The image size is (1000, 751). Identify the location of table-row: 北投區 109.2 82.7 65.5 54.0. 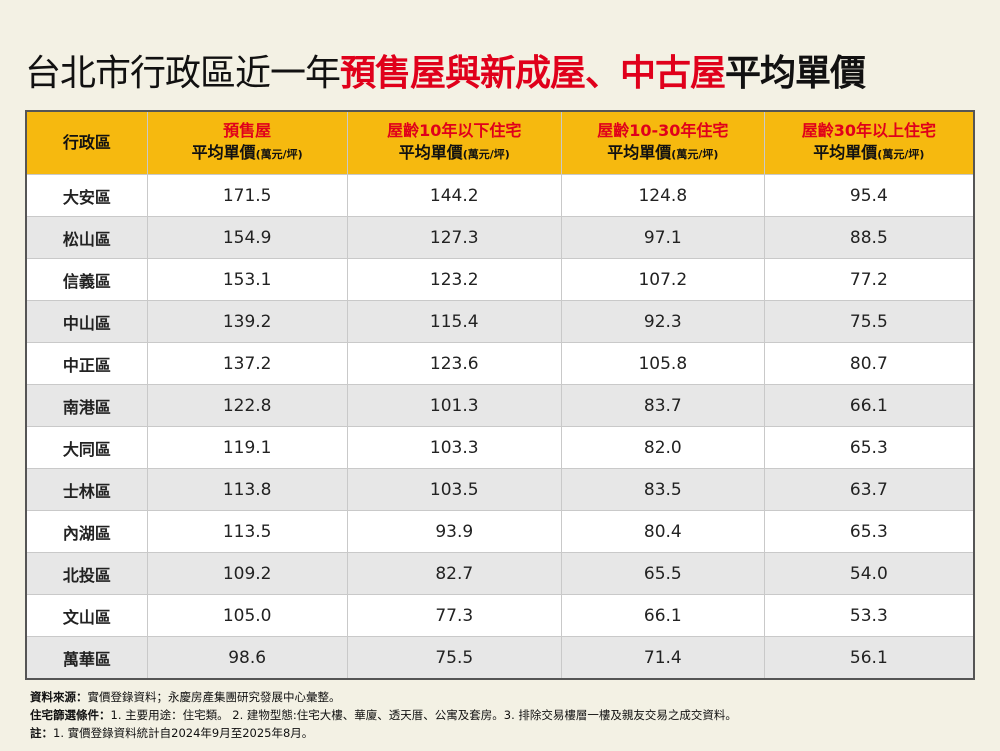
(500, 573).